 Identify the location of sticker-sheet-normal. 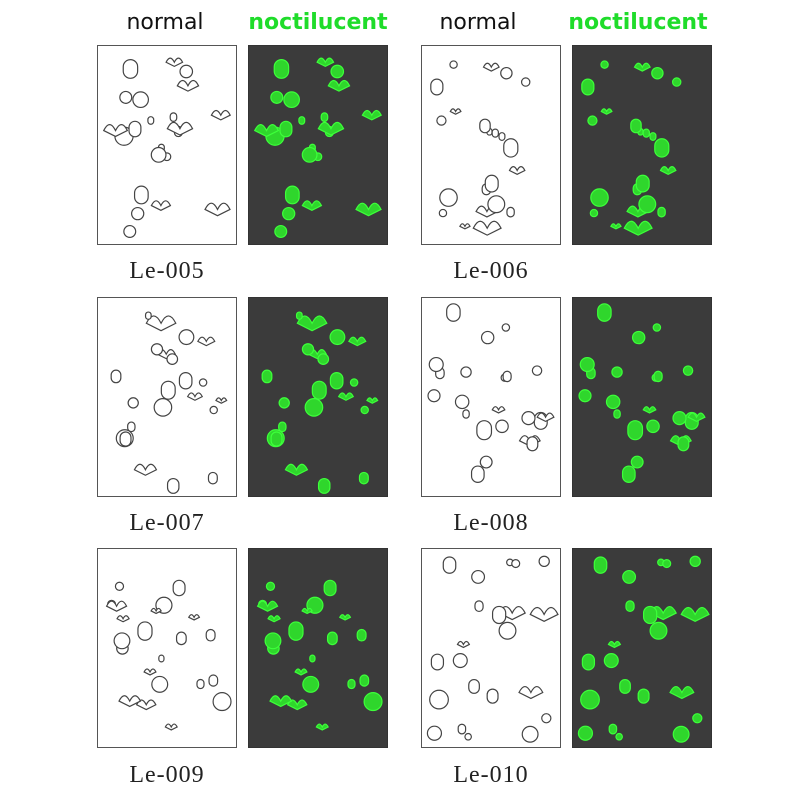
(491, 648).